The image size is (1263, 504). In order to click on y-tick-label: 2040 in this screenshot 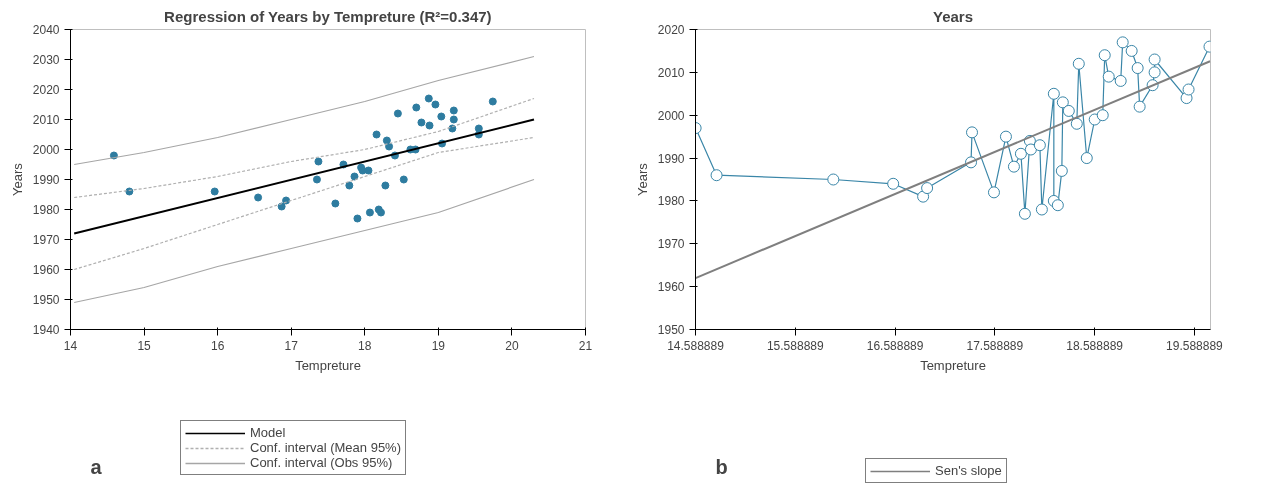, I will do `click(46, 30)`.